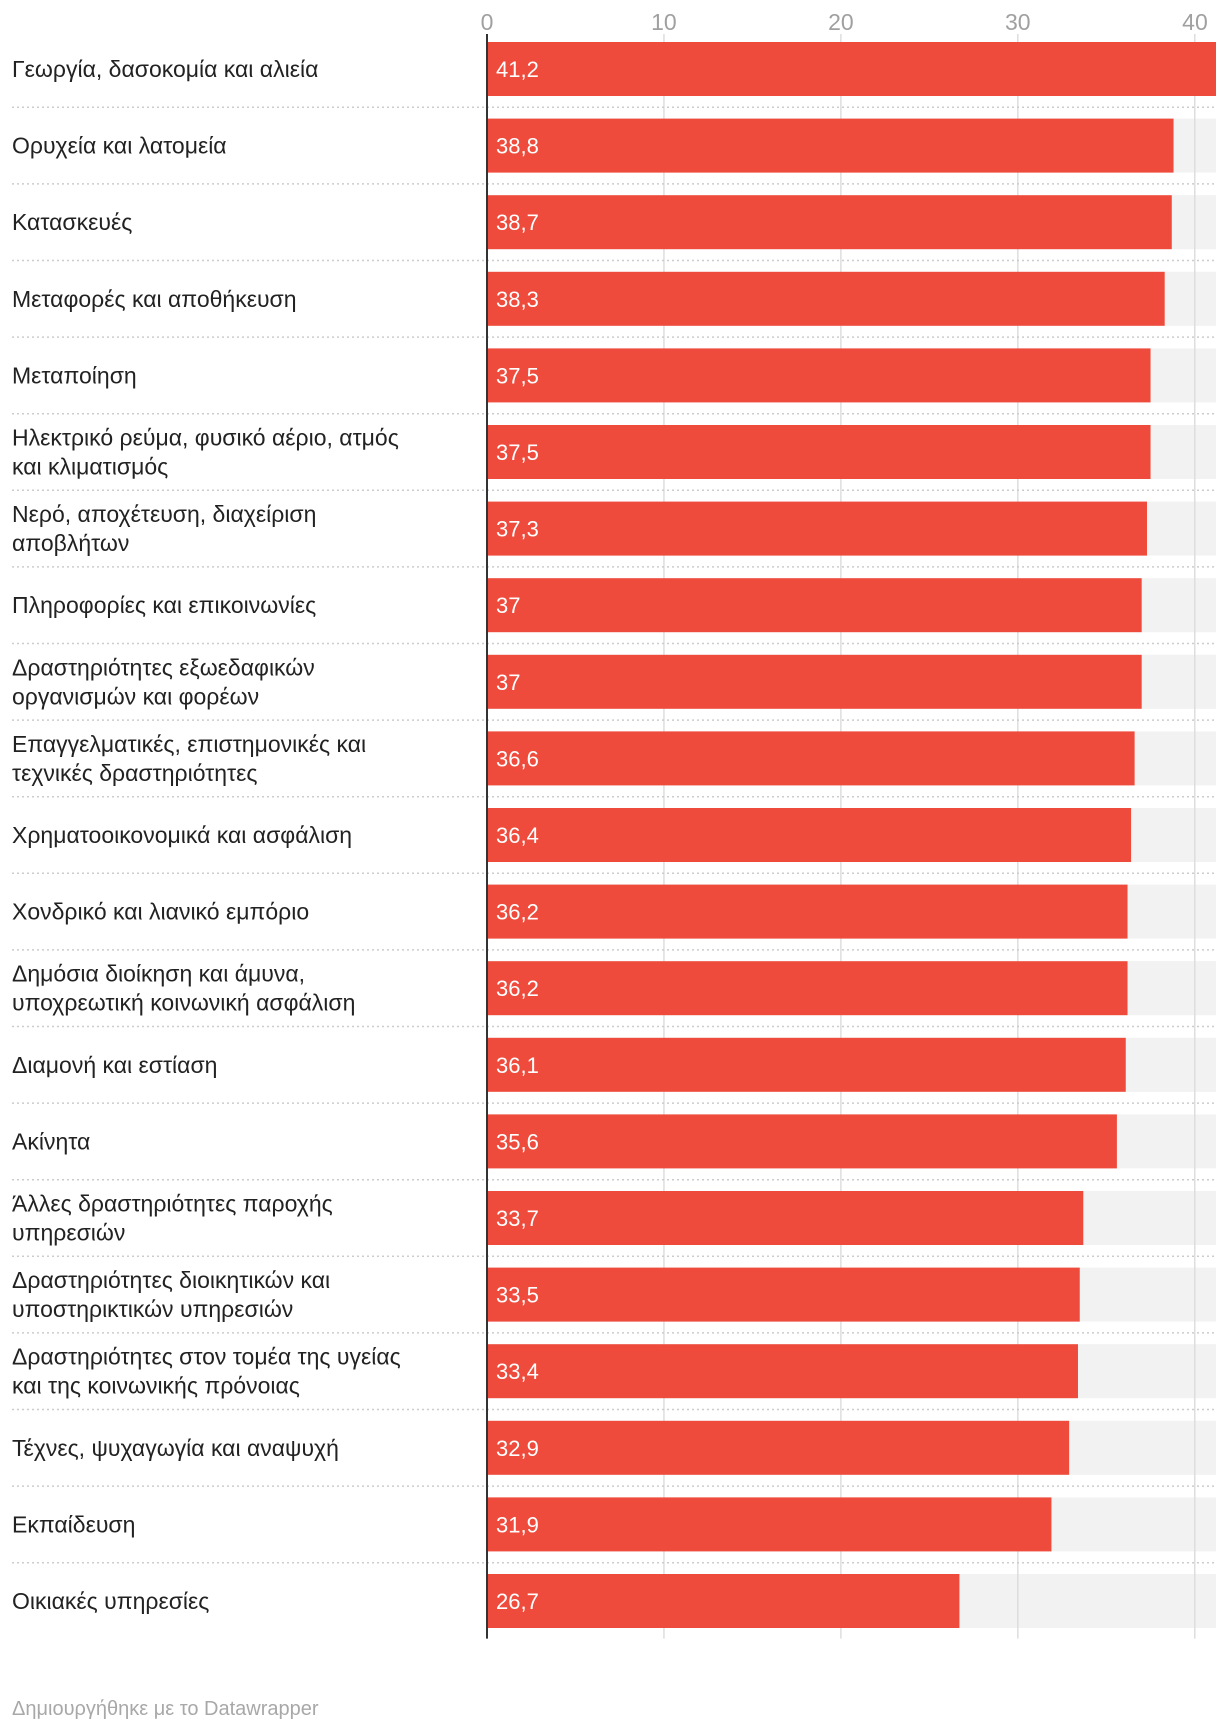 This screenshot has width=1220, height=1726. I want to click on category-label: Χονδρικό και λιανικό εμπόριο, so click(160, 912).